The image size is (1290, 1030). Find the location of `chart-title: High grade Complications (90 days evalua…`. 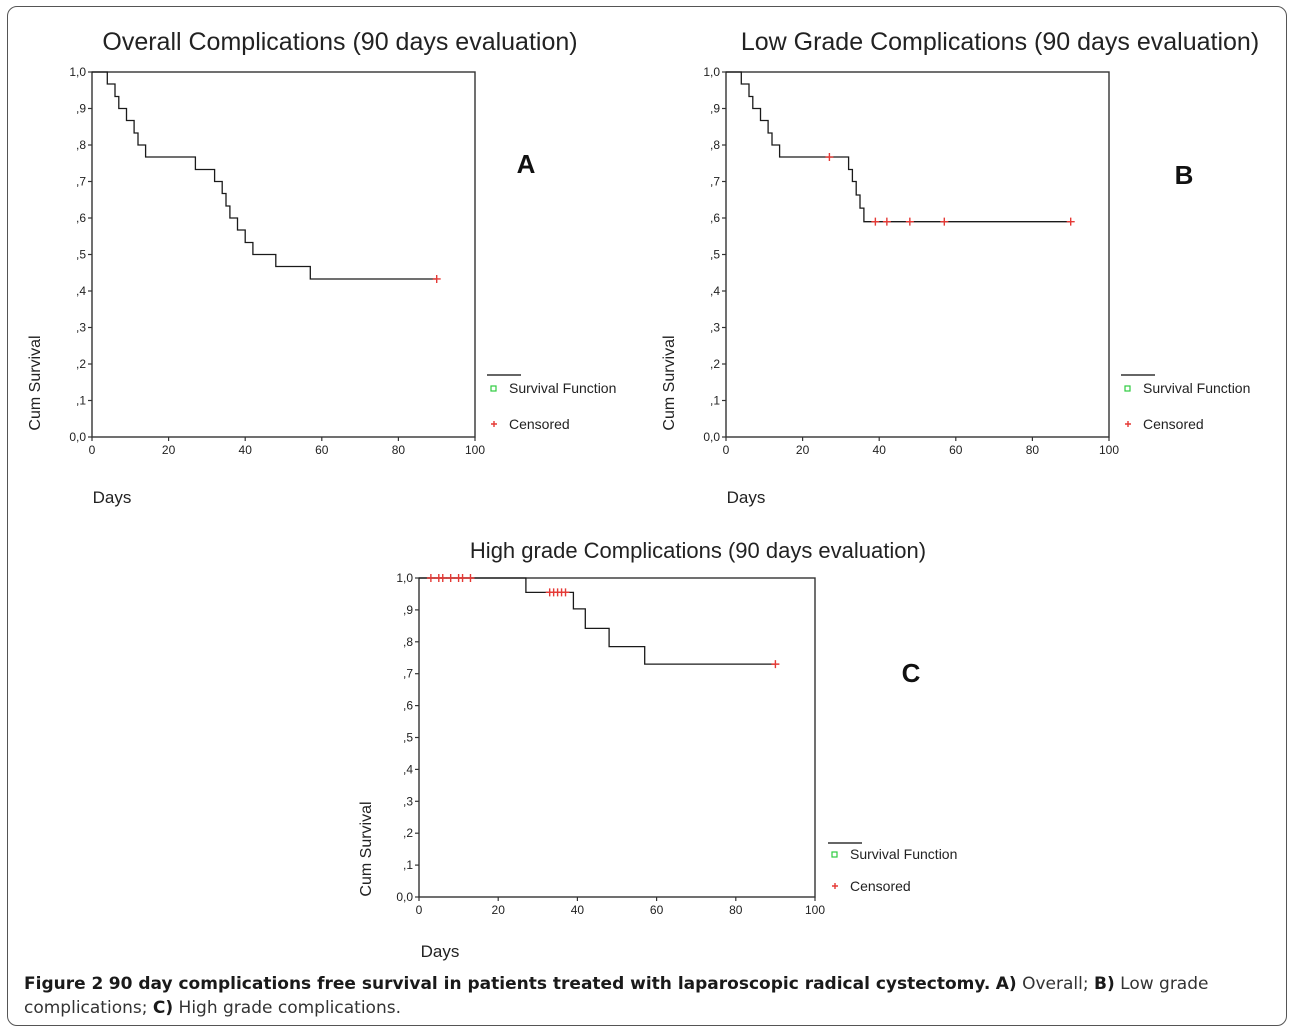

chart-title: High grade Complications (90 days evalua… is located at coordinates (698, 550).